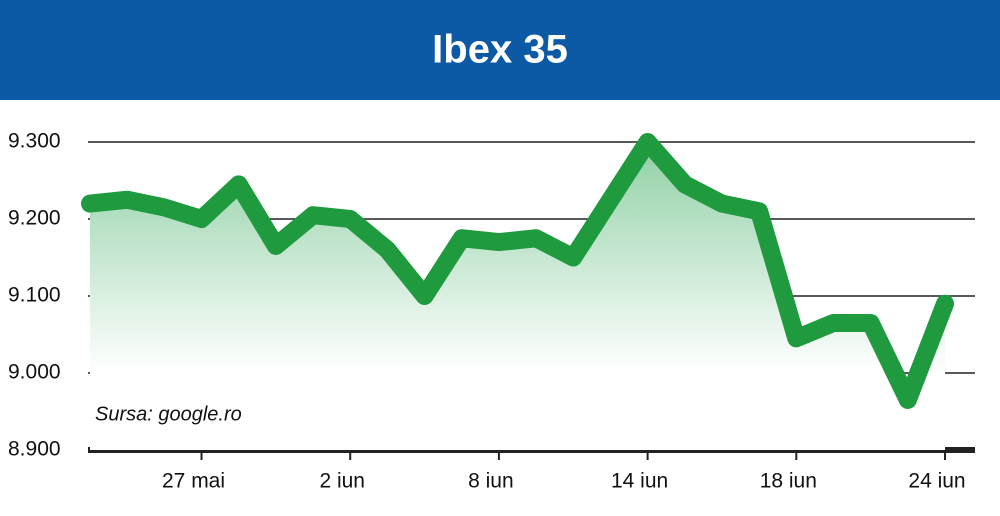  I want to click on x-tick-label: 14 iun, so click(639, 481).